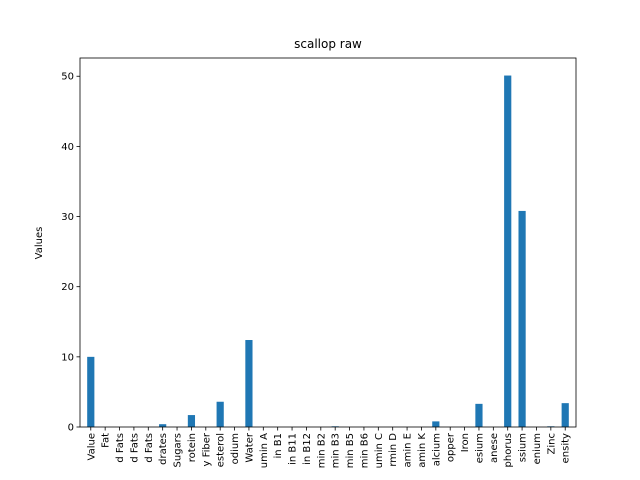 This screenshot has width=640, height=480. Describe the element at coordinates (91, 446) in the screenshot. I see `x-tick-label-0: Value` at that location.